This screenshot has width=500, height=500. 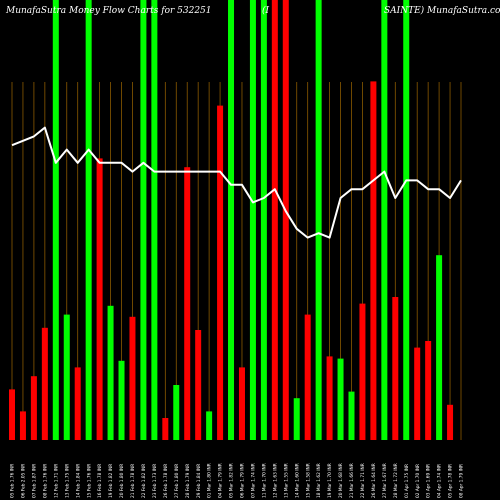 I want to click on x-tick-label: 18 Mar 1.62 INR, so click(x=319, y=480).